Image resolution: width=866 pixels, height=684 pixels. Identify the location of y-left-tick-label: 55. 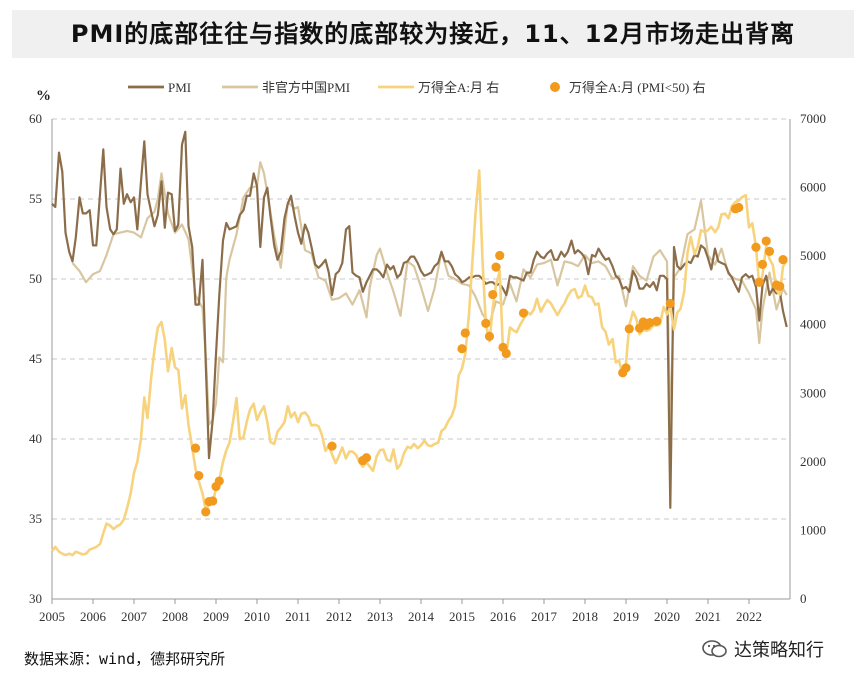
(35, 198).